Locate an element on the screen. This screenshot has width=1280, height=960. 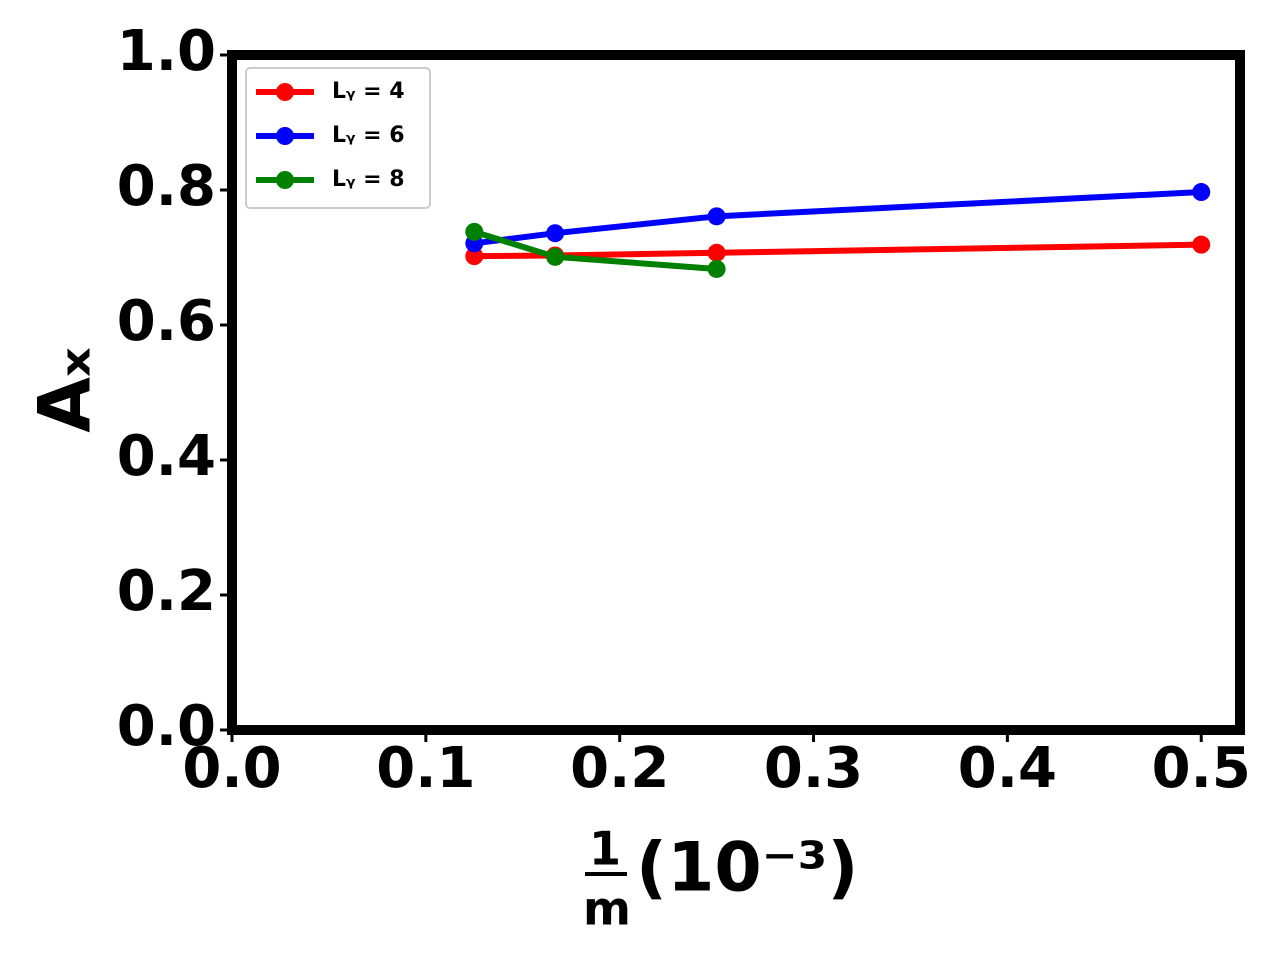
legend-box is located at coordinates (338, 138).